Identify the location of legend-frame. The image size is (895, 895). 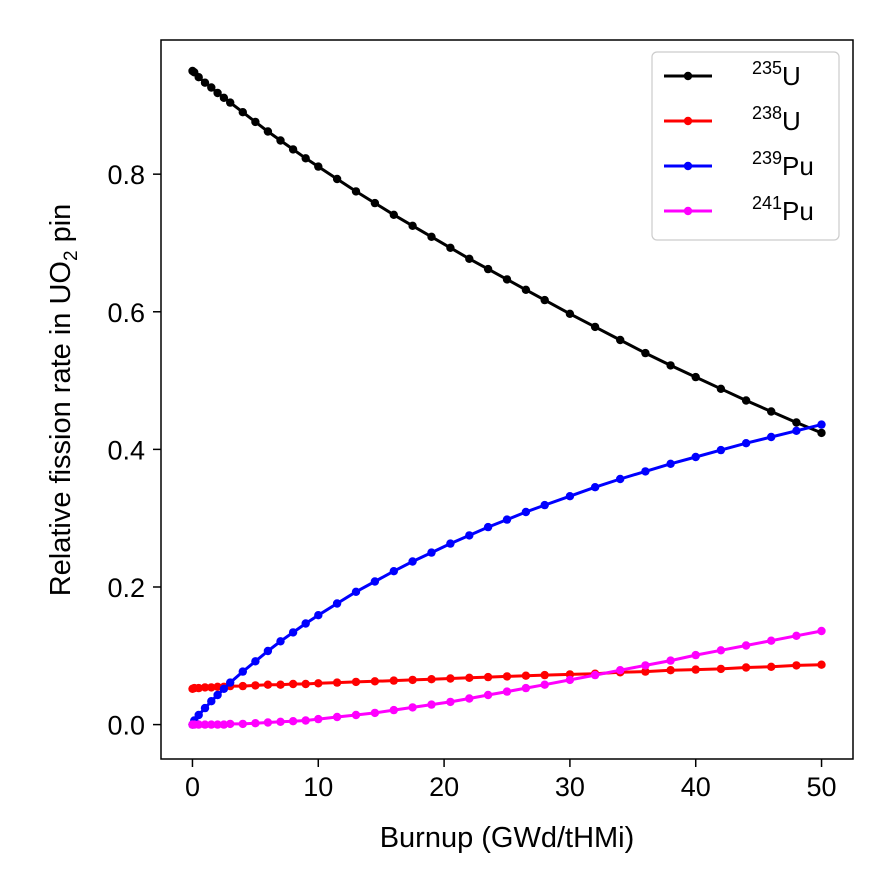
(745, 146).